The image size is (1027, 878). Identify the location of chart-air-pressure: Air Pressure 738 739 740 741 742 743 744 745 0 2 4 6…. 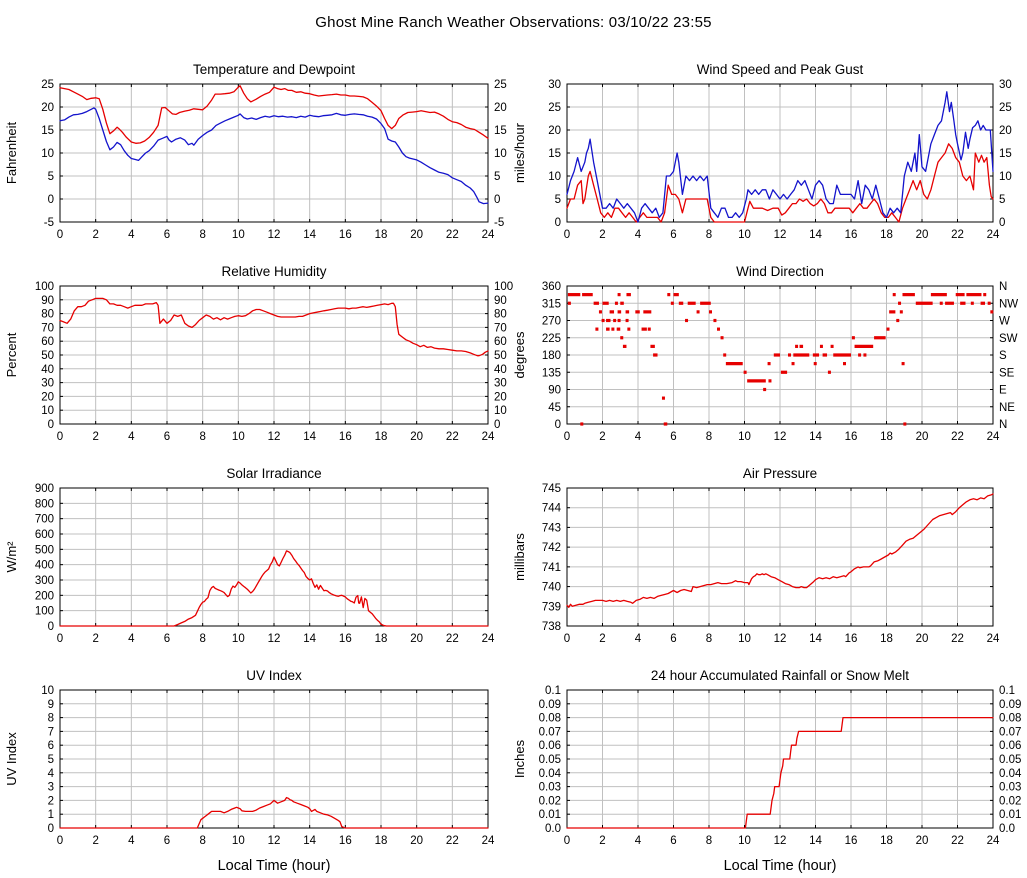
(770, 553).